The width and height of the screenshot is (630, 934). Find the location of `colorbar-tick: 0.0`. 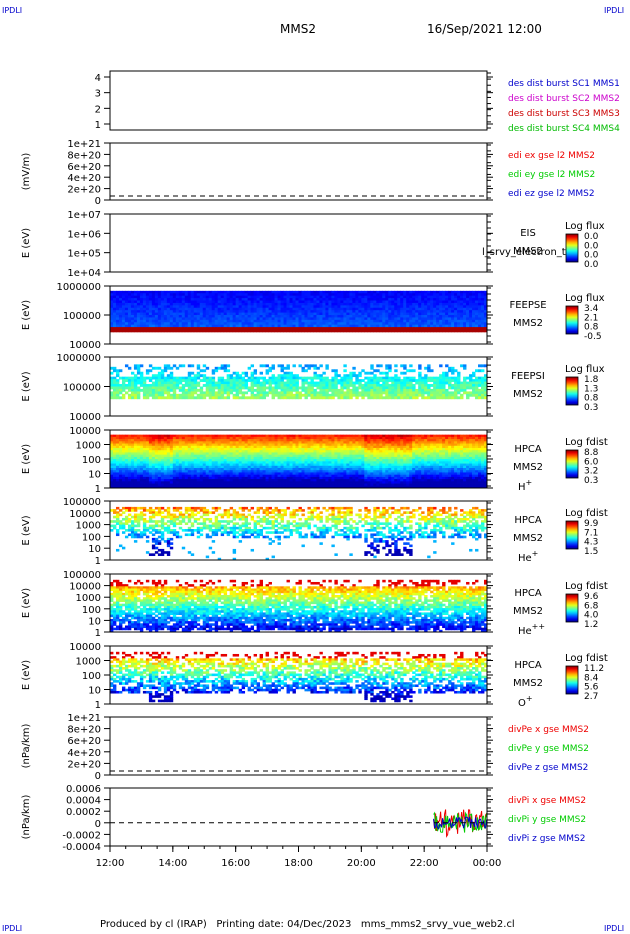

colorbar-tick: 0.0 is located at coordinates (591, 265).